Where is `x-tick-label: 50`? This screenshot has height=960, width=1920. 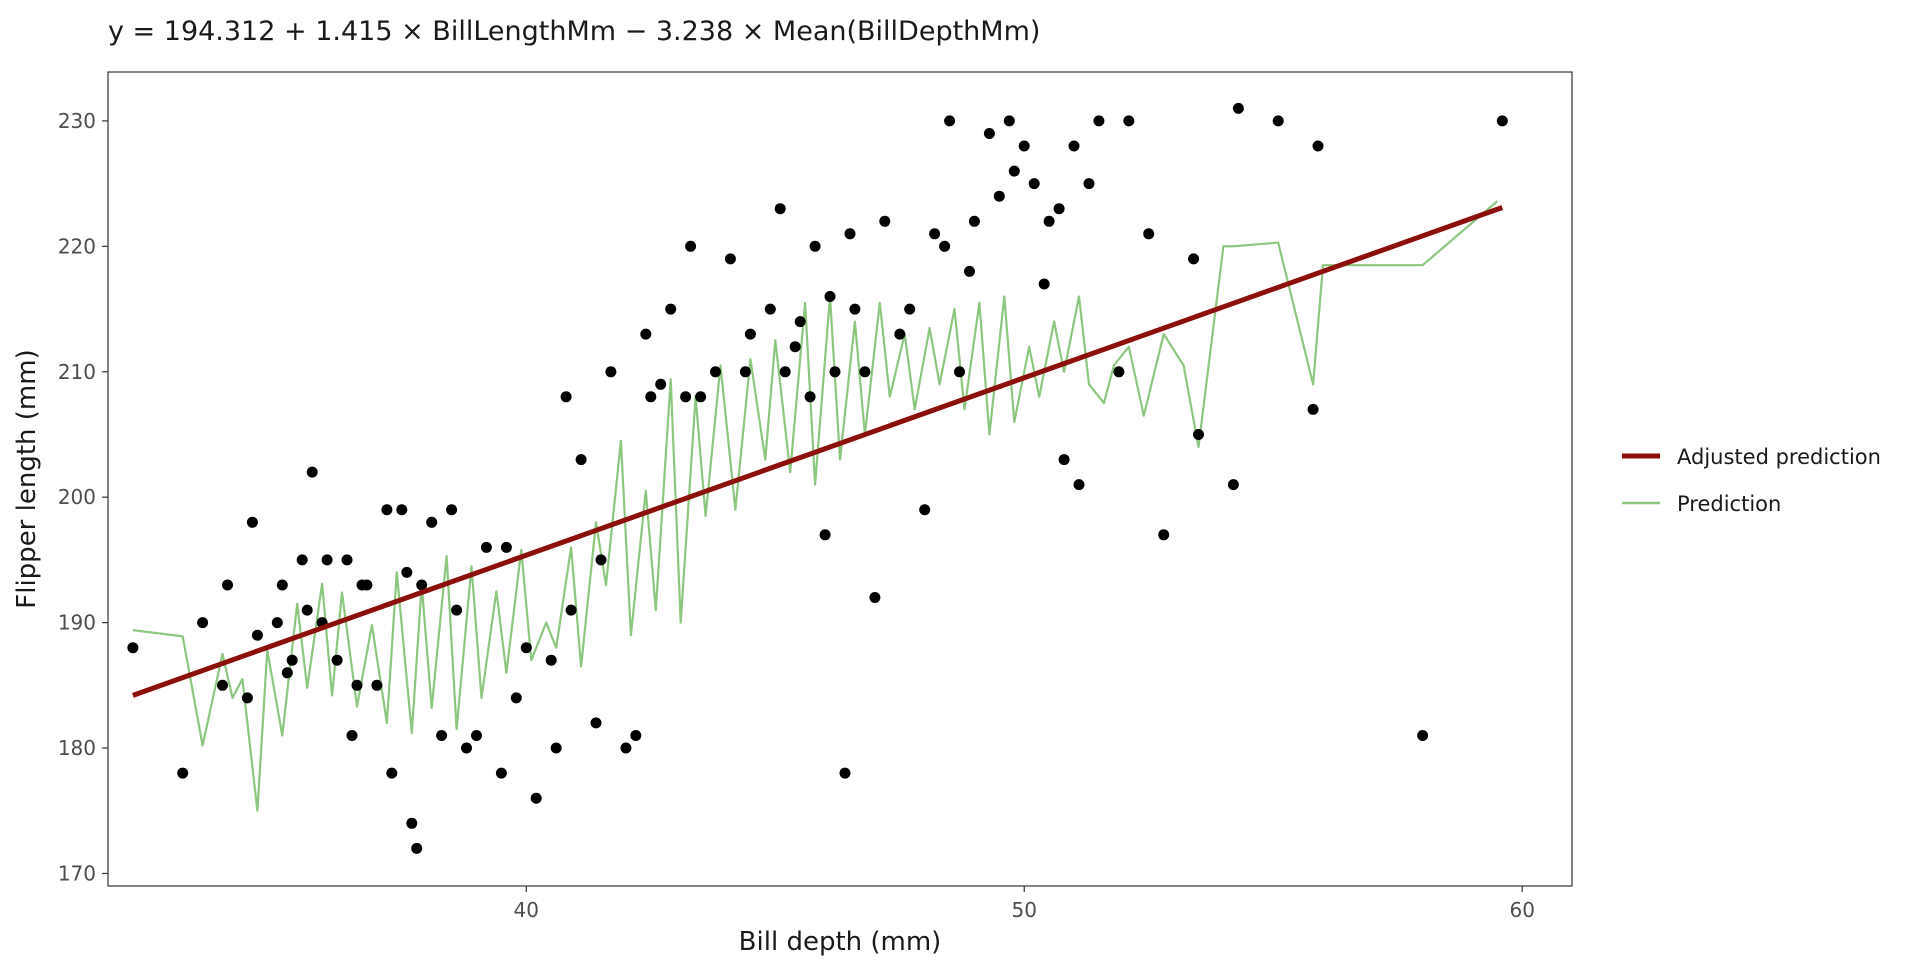
x-tick-label: 50 is located at coordinates (1024, 910).